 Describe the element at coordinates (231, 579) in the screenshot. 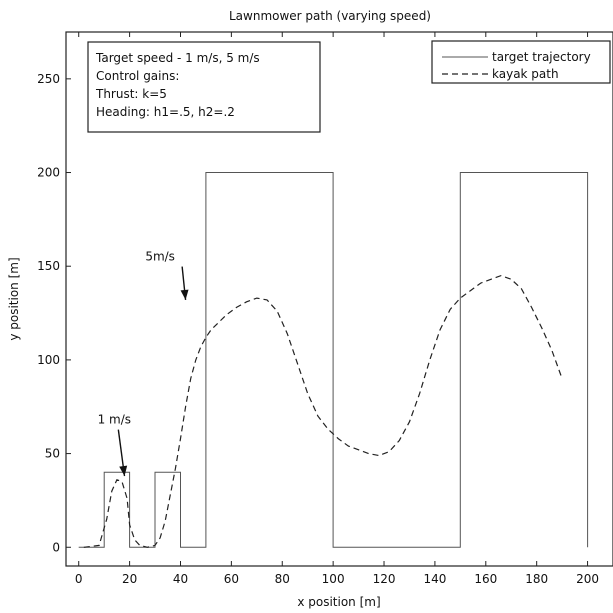

I see `x-tick-label: 60` at that location.